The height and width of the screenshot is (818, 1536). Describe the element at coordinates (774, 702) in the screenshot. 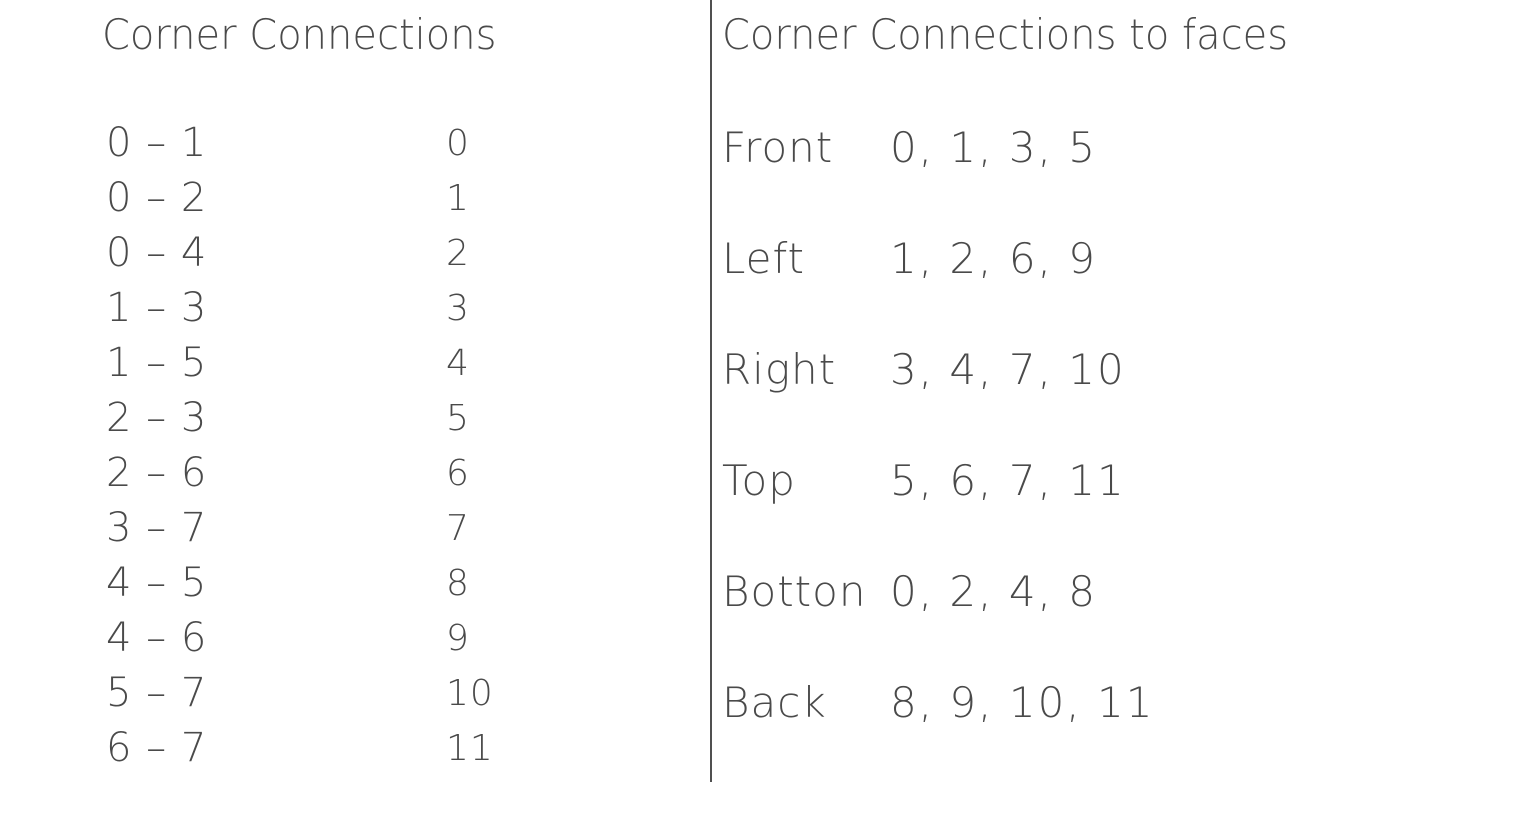

I see `face-name: Back` at that location.